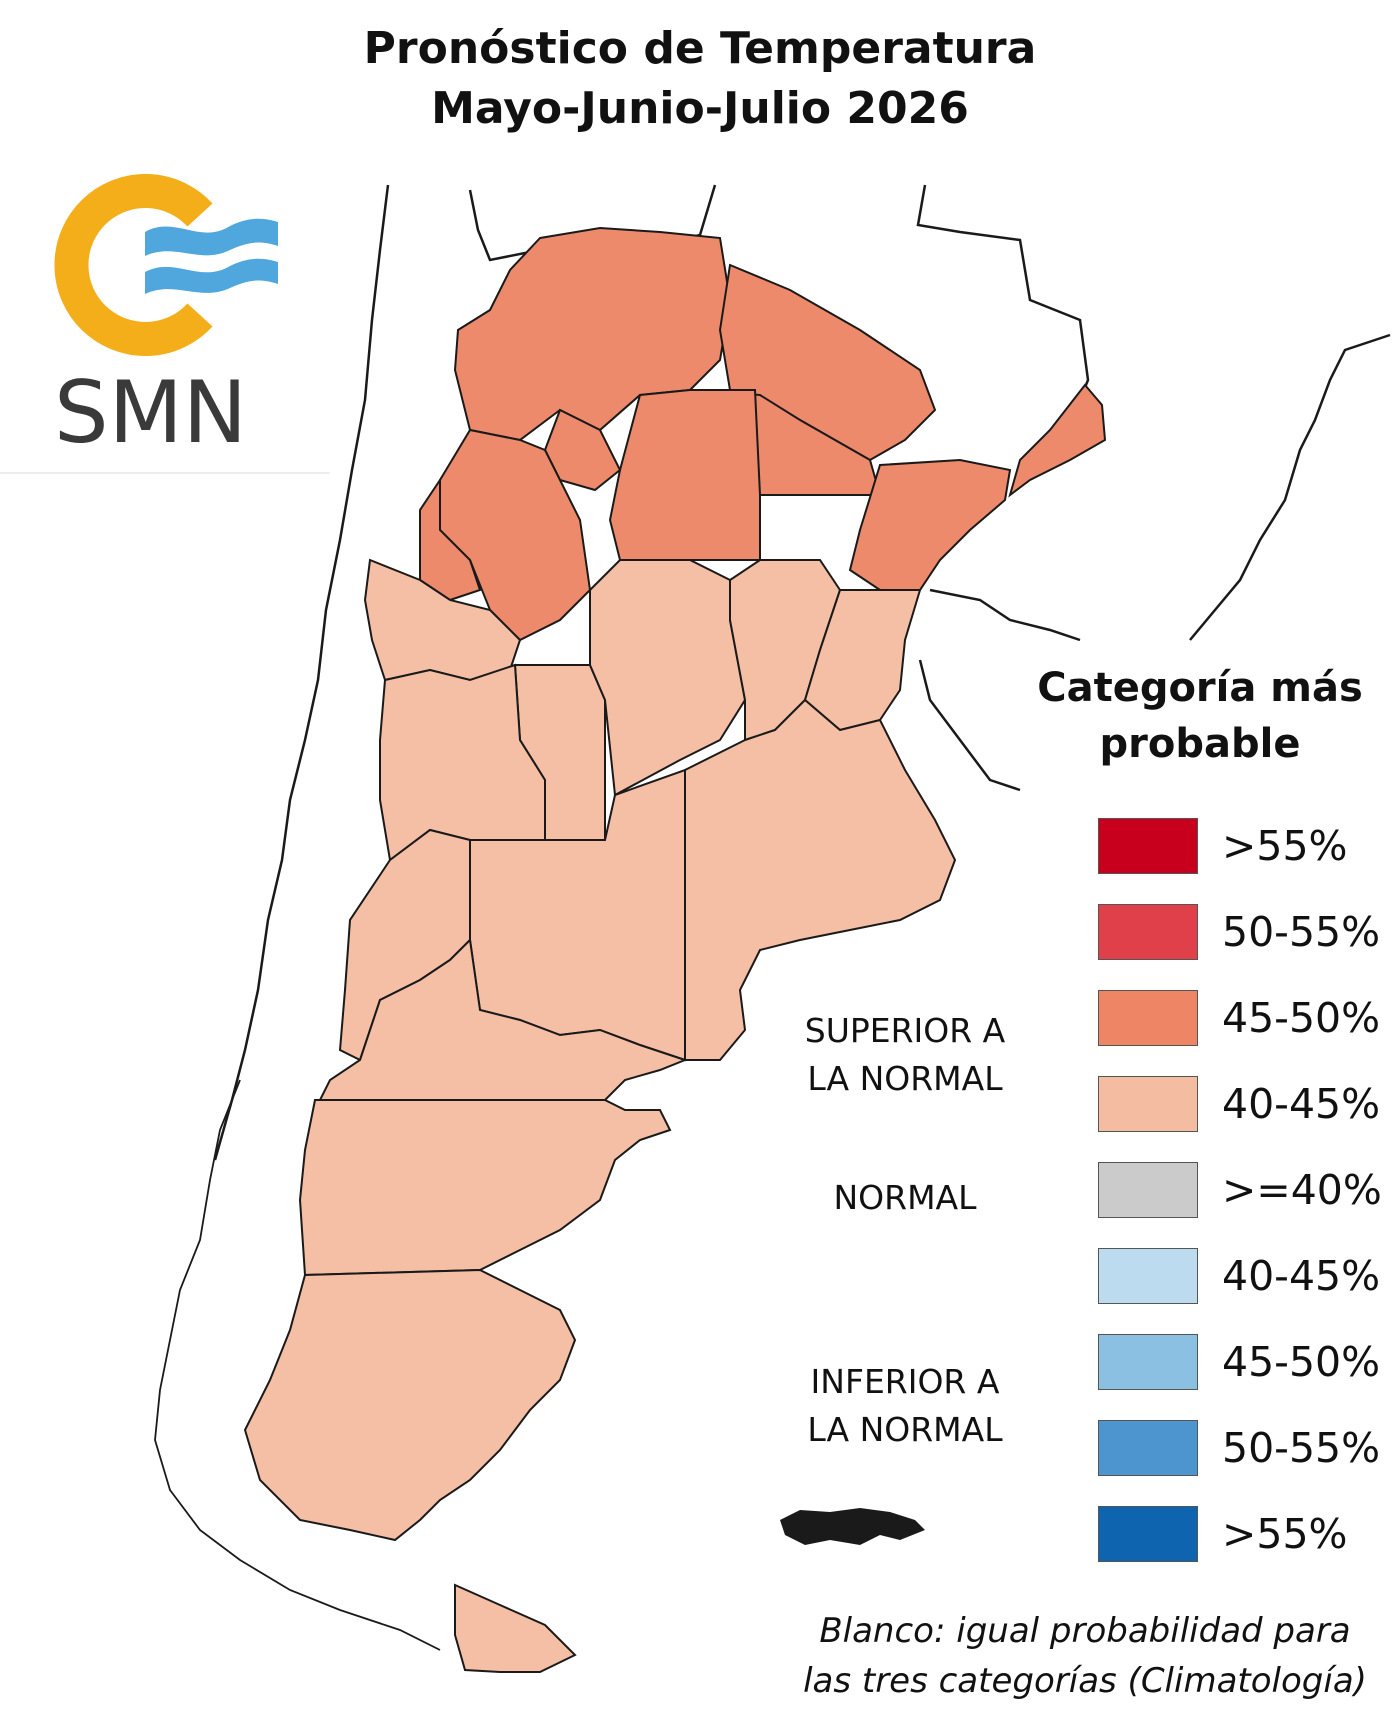 Image resolution: width=1400 pixels, height=1714 pixels. Describe the element at coordinates (905, 1429) in the screenshot. I see `group-label-inferior-line2: LA NORMAL` at that location.